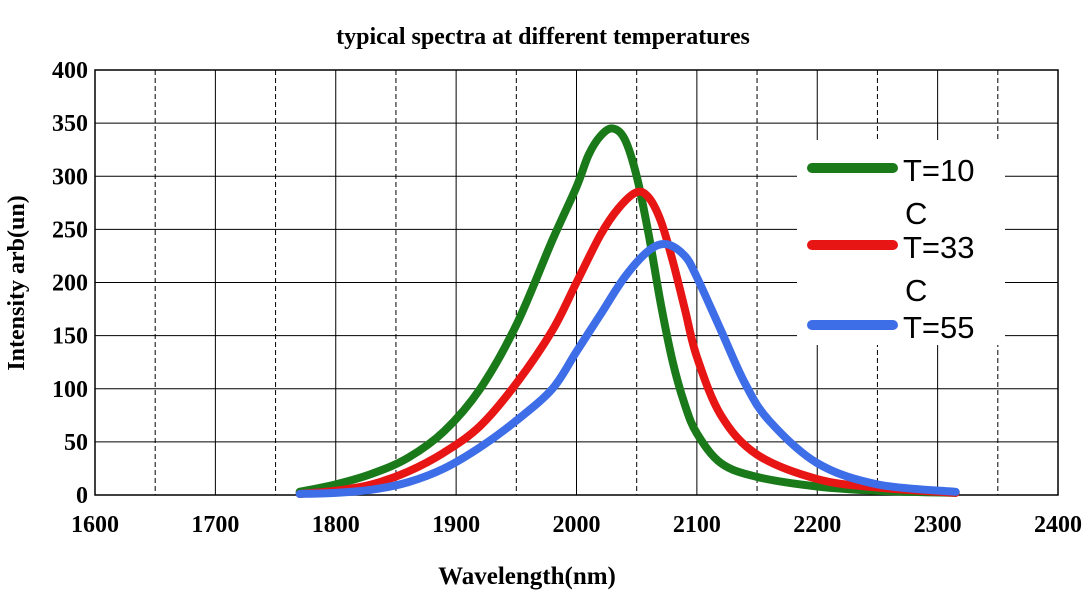 The image size is (1086, 596). I want to click on x-tick-label: 2100, so click(697, 525).